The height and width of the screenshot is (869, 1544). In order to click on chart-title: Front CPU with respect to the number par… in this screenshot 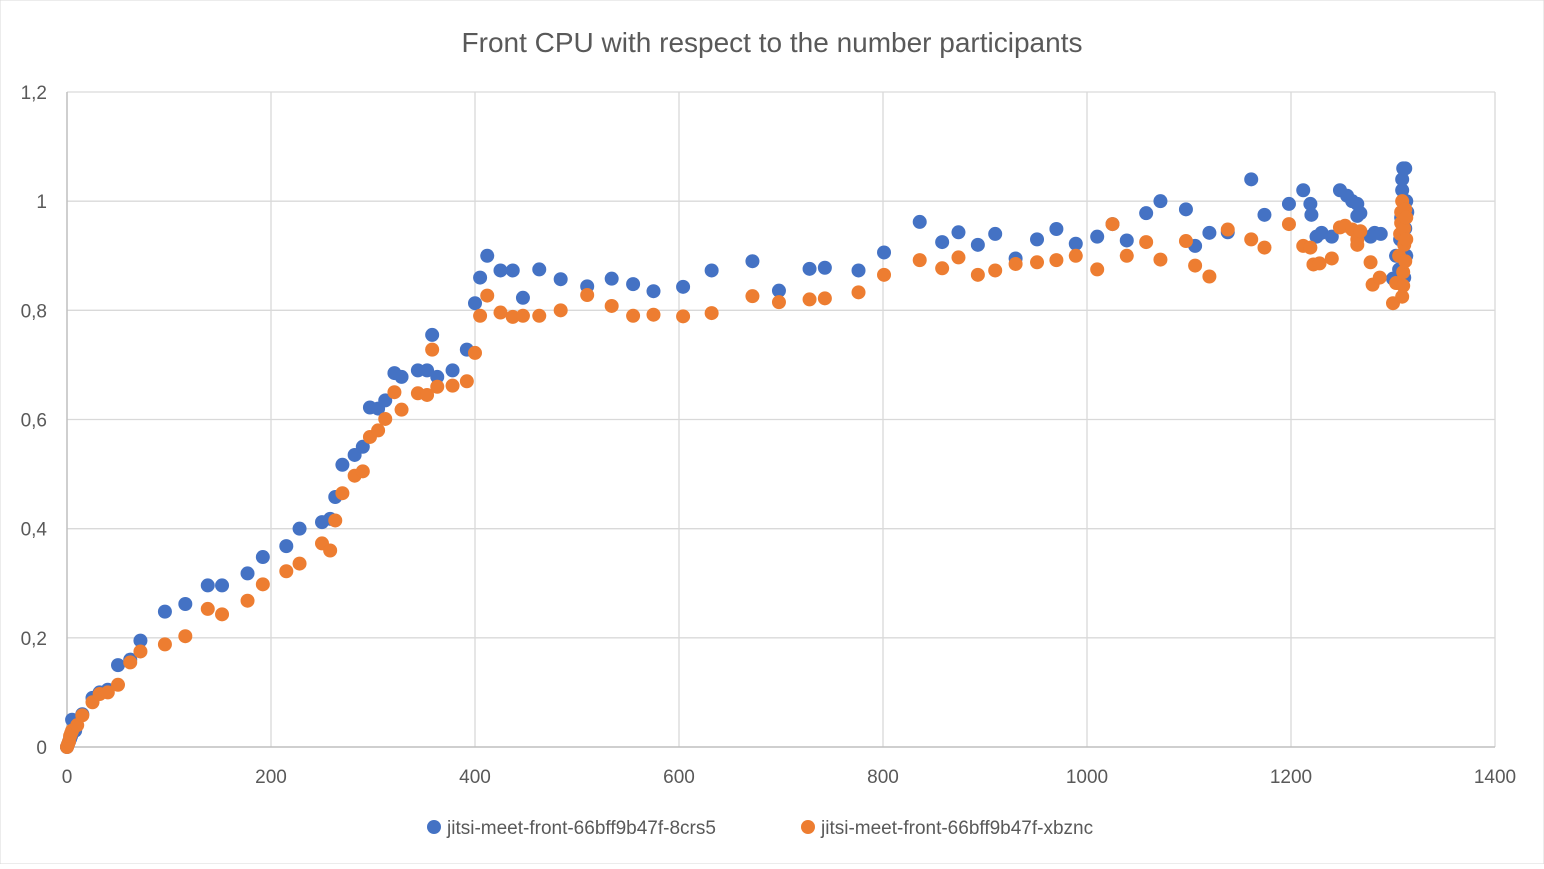, I will do `click(772, 42)`.